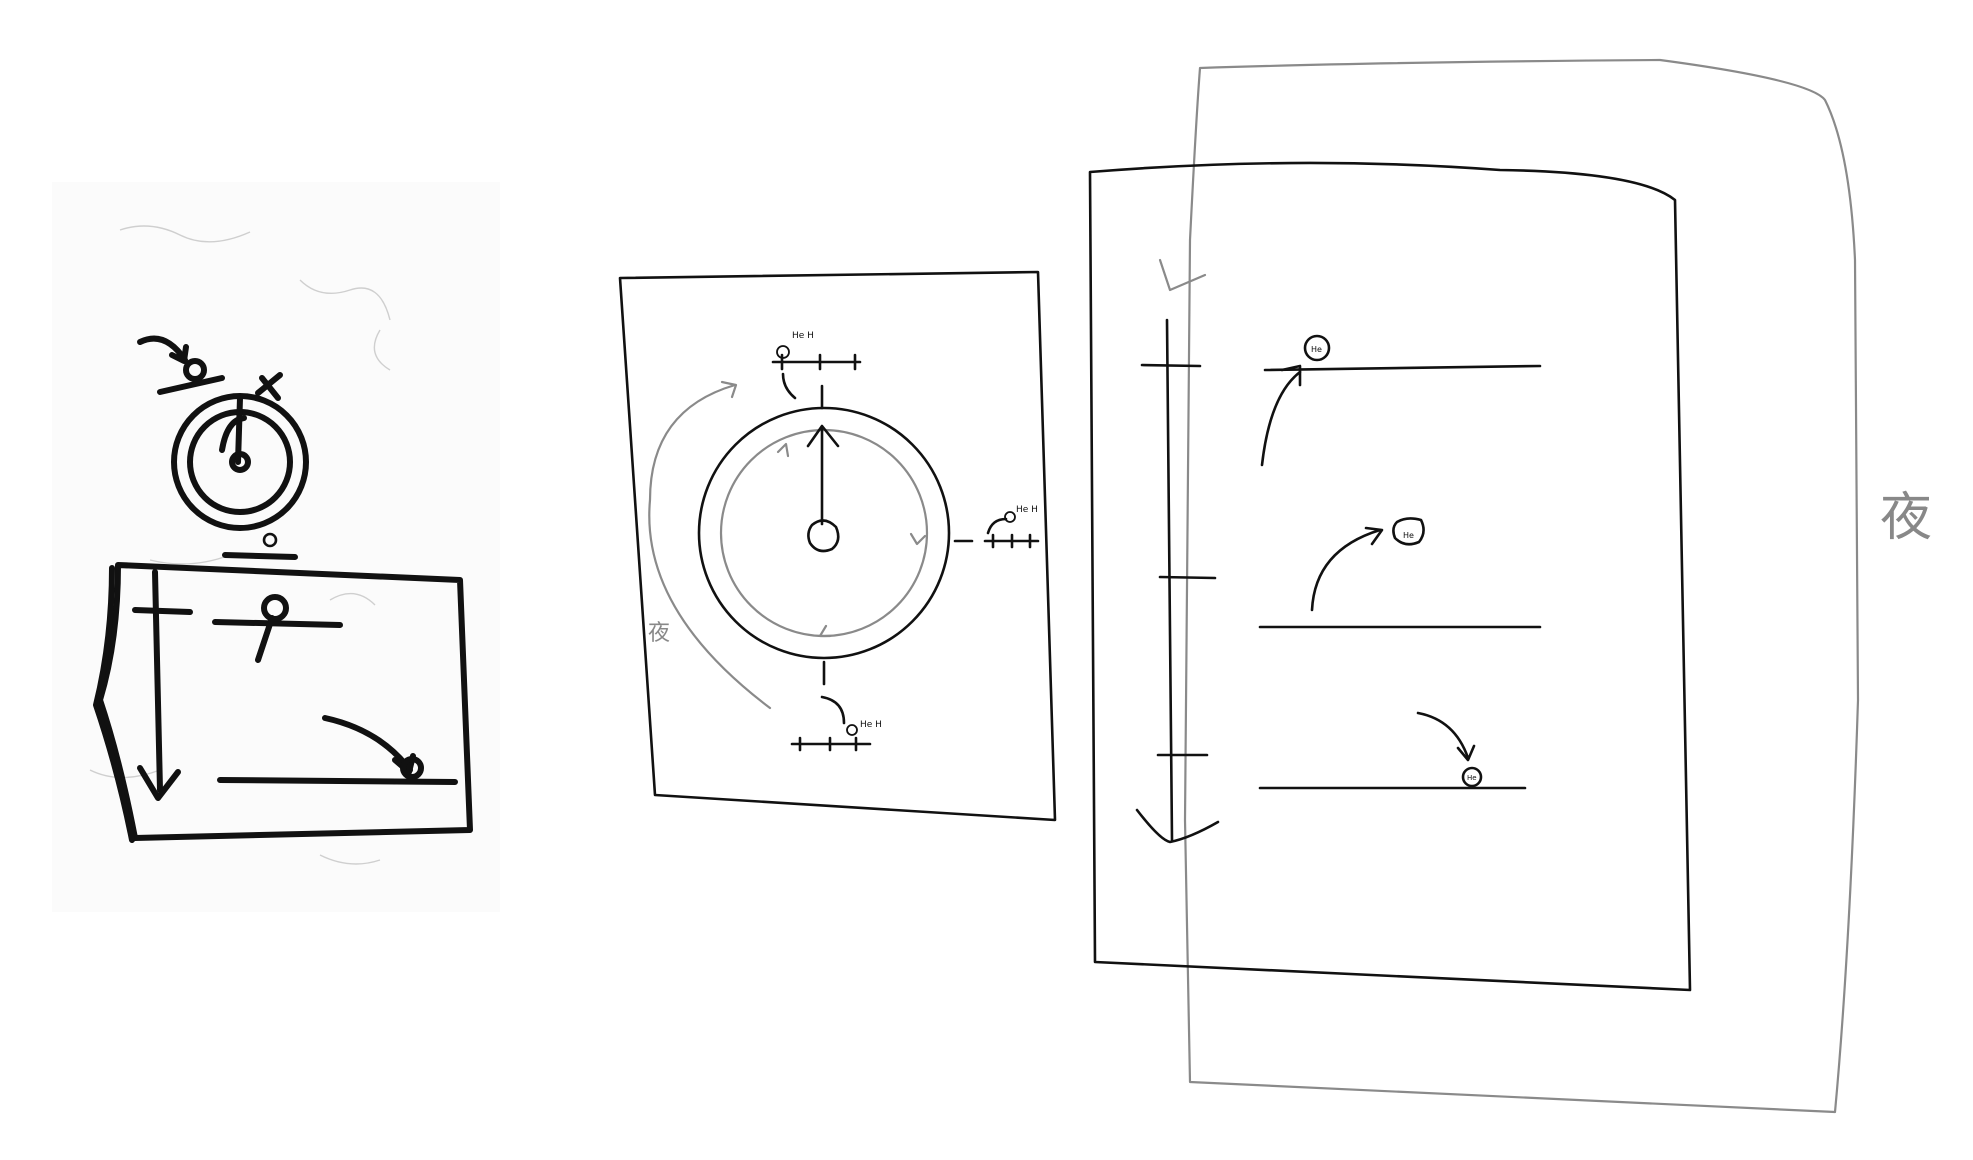 This screenshot has width=1973, height=1160. What do you see at coordinates (1374, 536) in the screenshot?
I see `row2-arrowhead` at bounding box center [1374, 536].